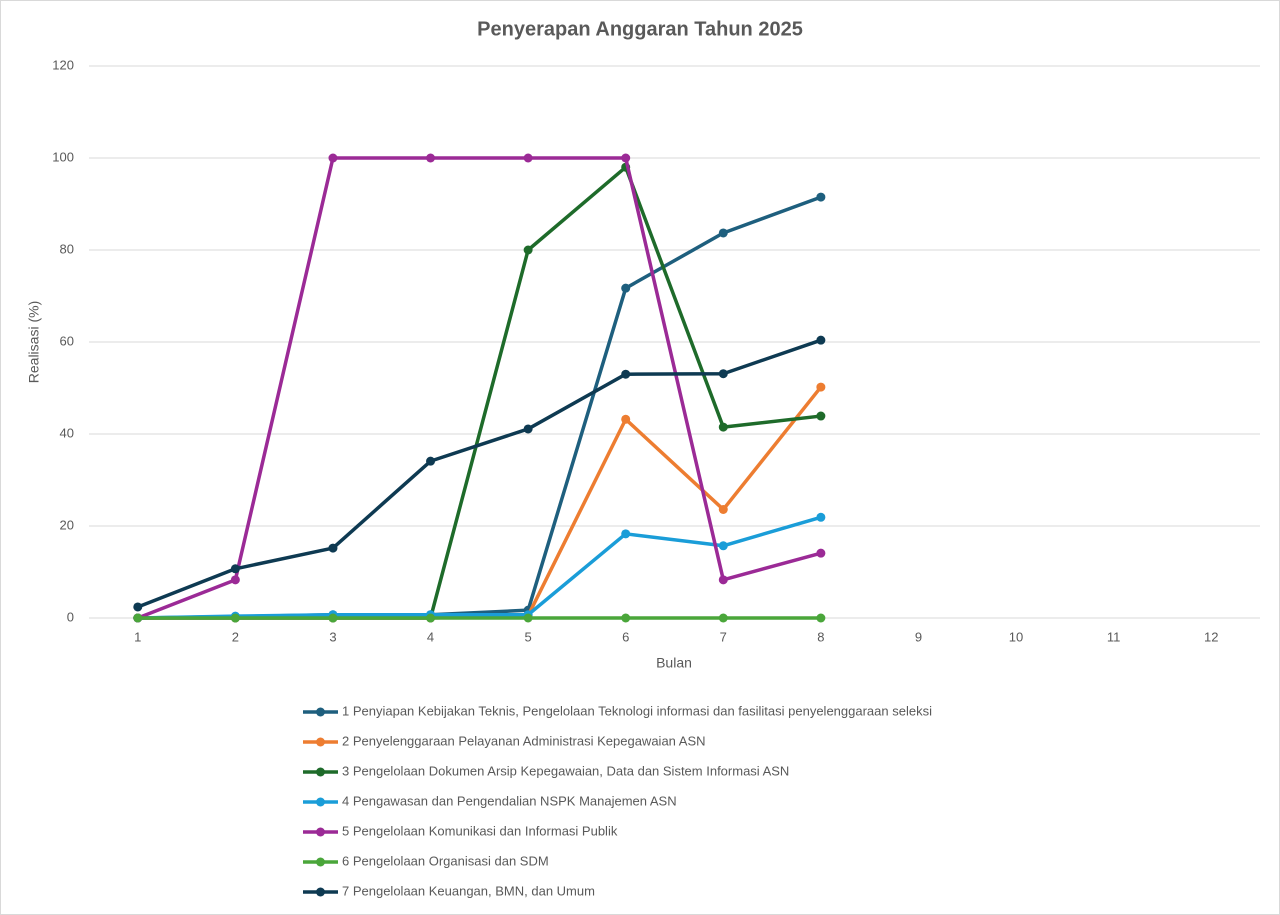 The width and height of the screenshot is (1280, 915). I want to click on y-tick-label: 100, so click(63, 156).